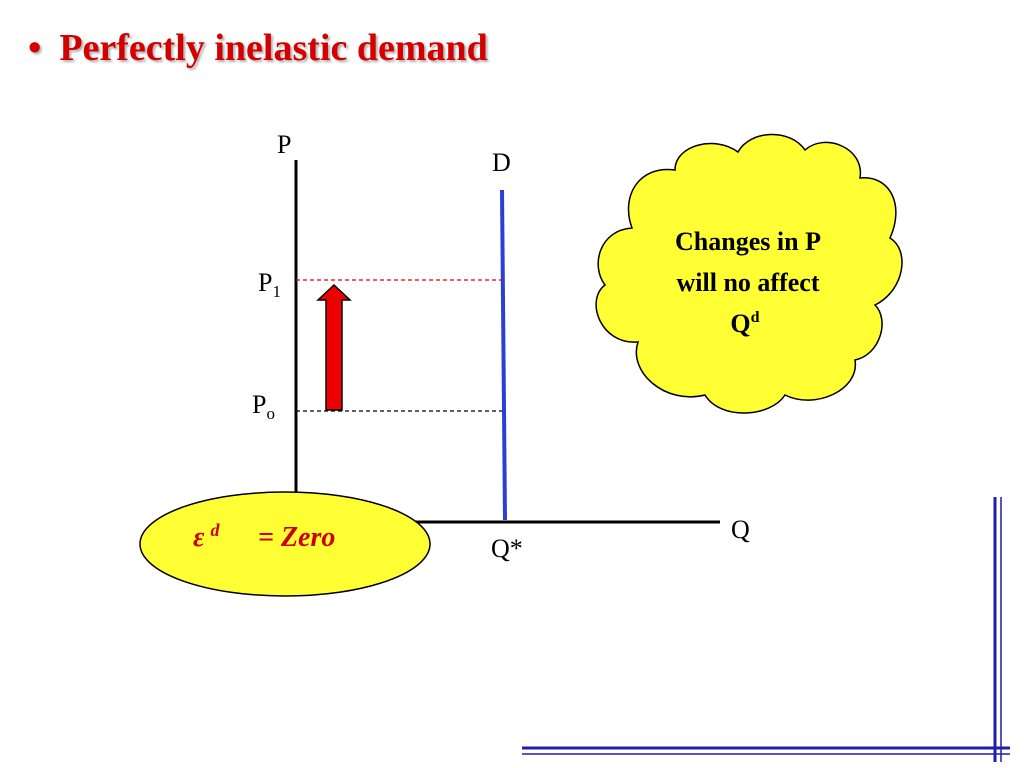  What do you see at coordinates (744, 323) in the screenshot?
I see `cloud-line-3: Qd` at bounding box center [744, 323].